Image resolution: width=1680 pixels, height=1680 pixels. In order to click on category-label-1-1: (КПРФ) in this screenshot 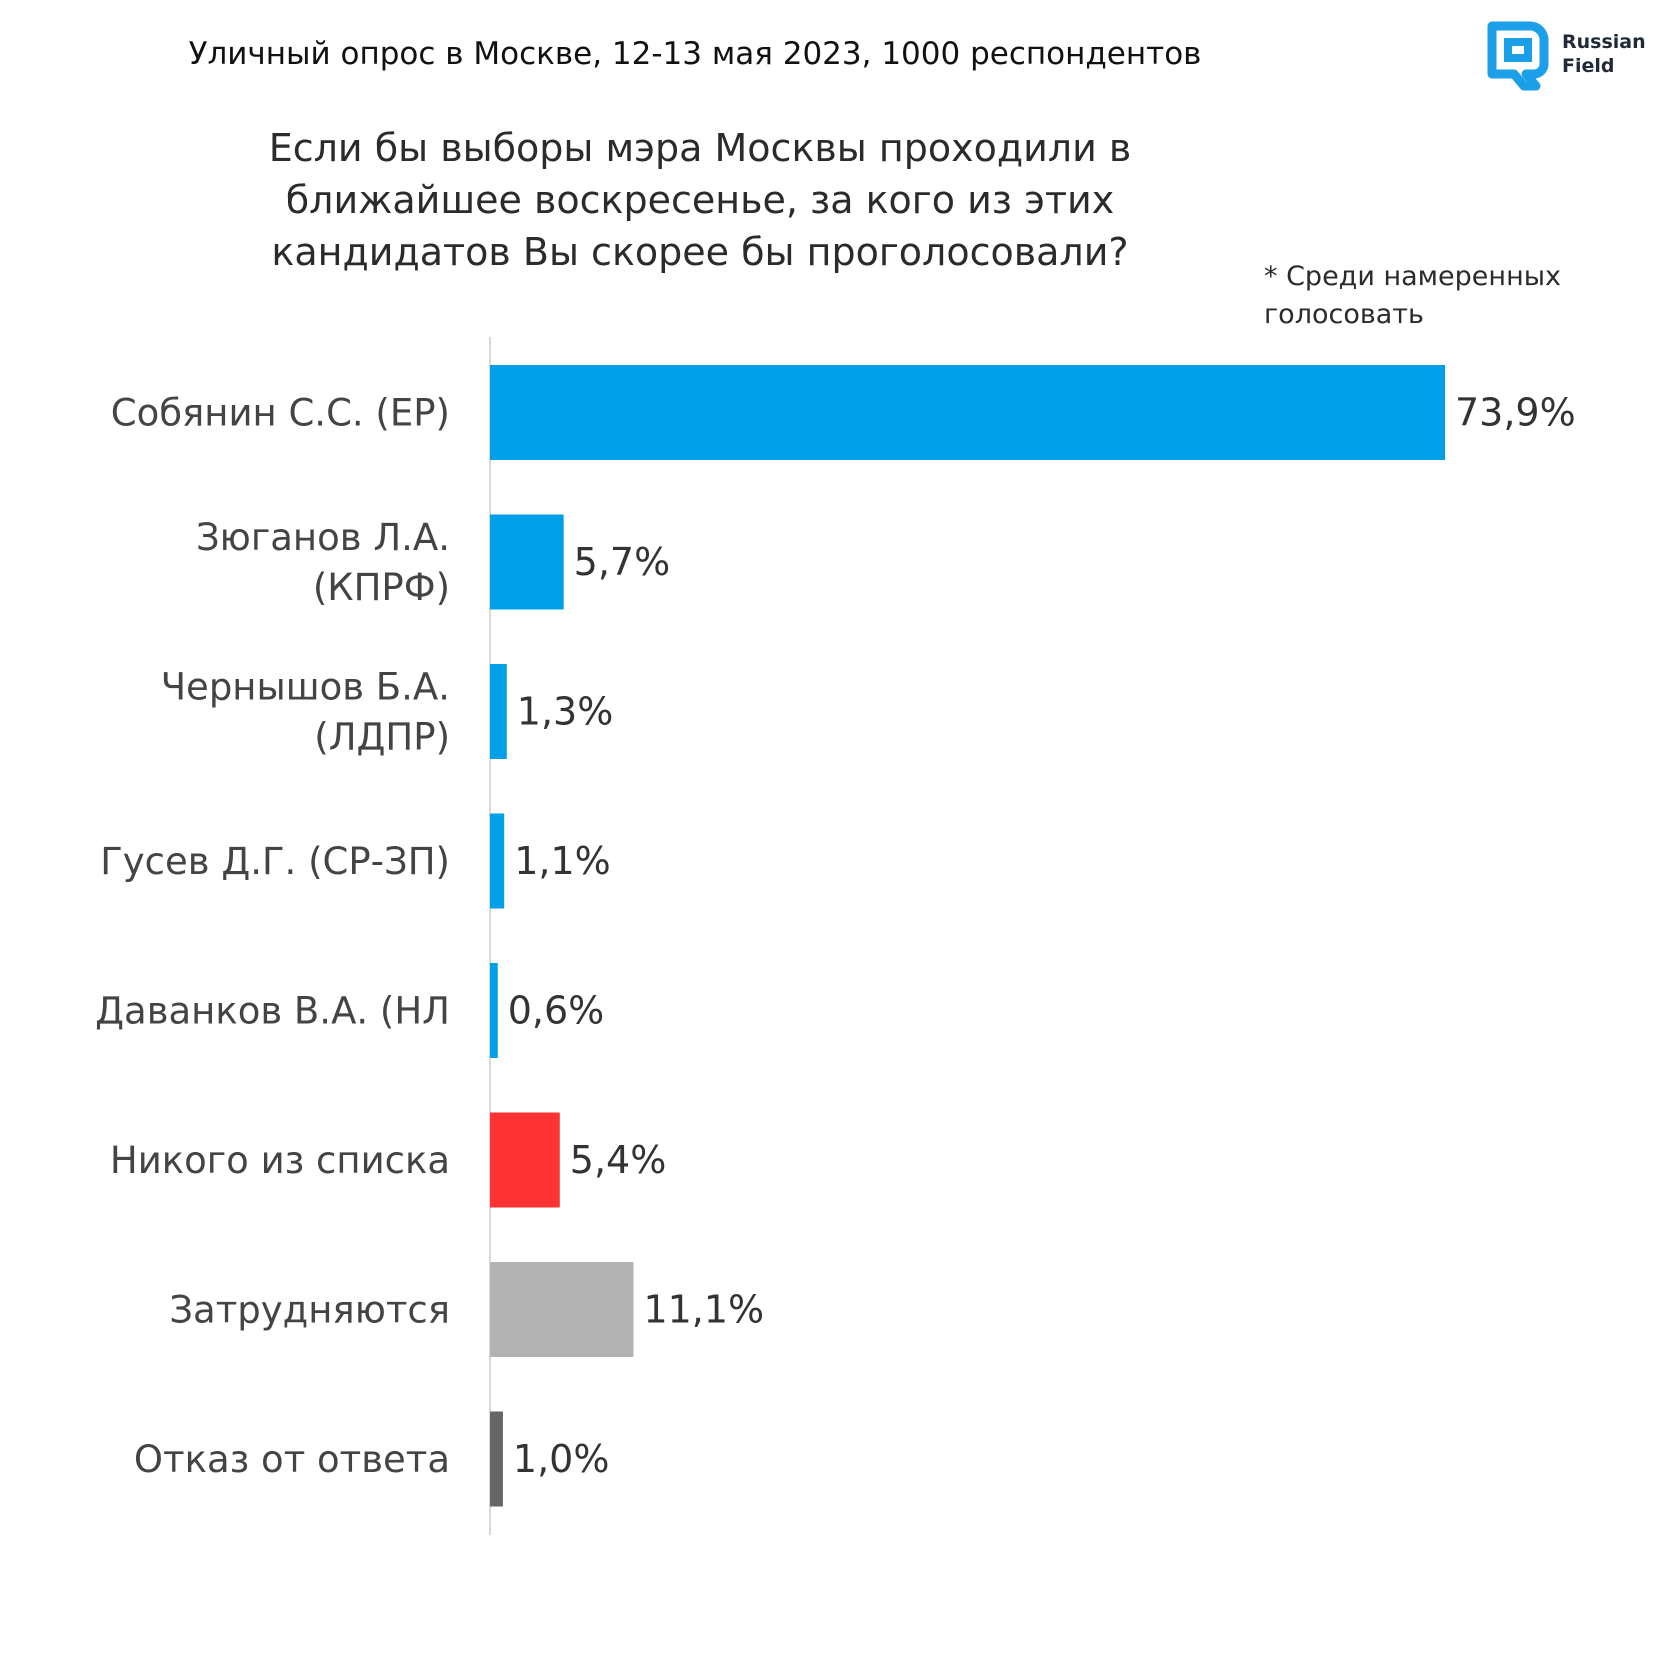, I will do `click(381, 587)`.